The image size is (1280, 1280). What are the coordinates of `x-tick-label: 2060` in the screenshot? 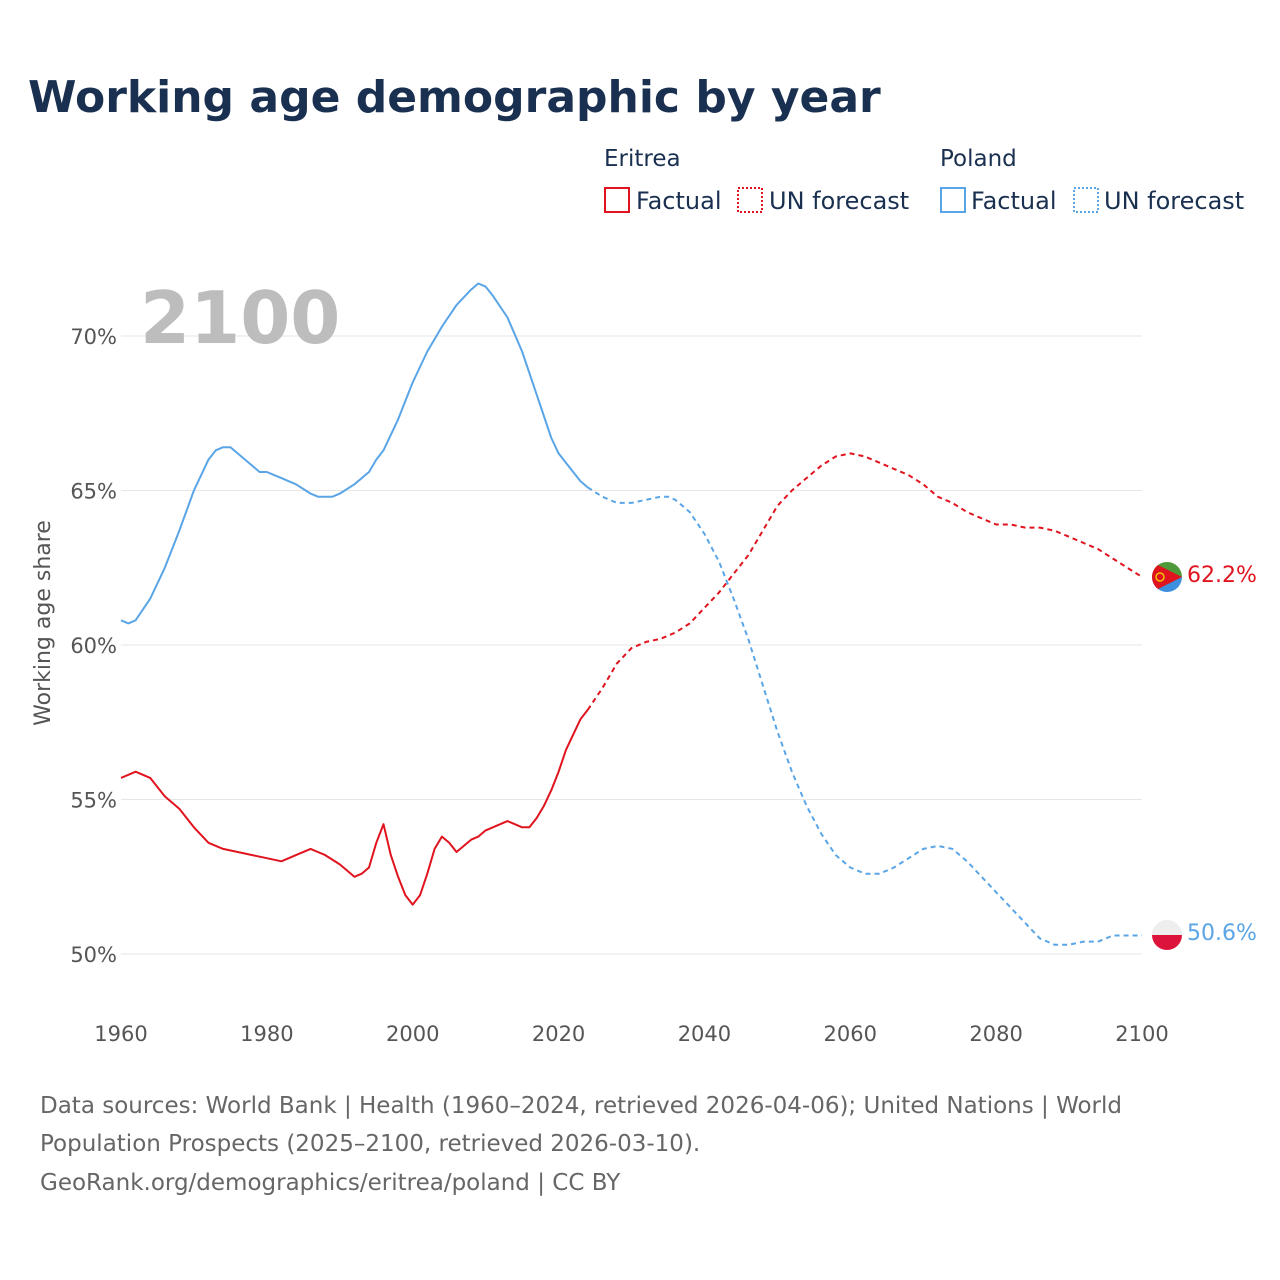 It's located at (850, 1034).